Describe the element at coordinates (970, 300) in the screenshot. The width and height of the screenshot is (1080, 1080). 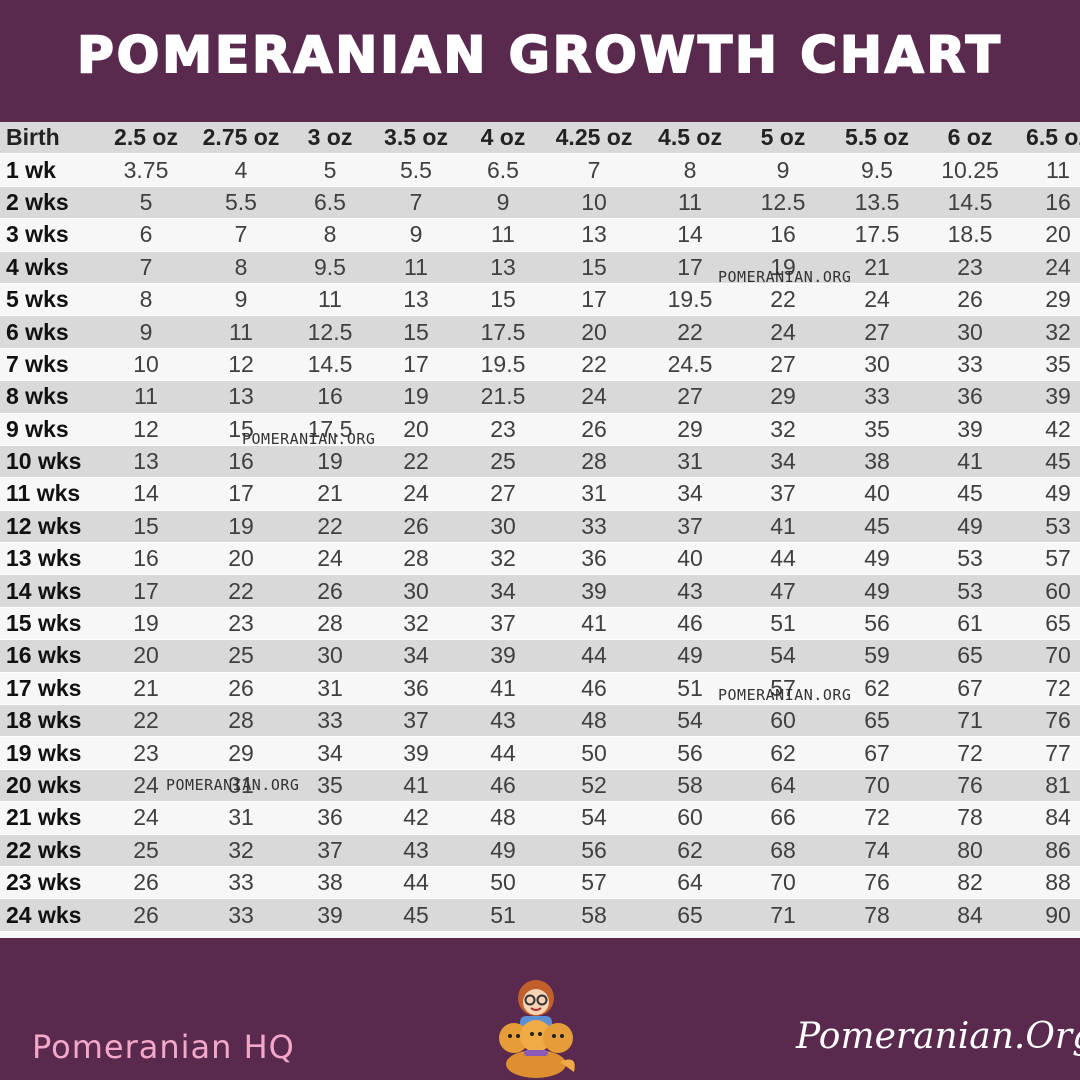
I see `table-cell: 26` at that location.